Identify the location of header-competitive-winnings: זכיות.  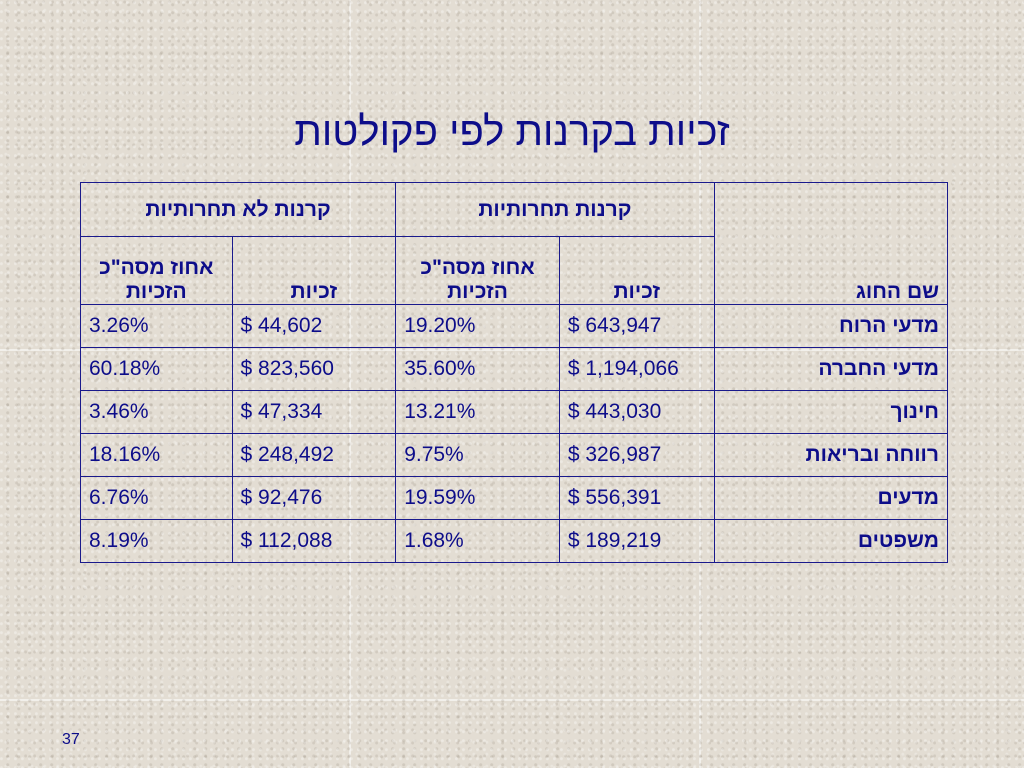
(636, 270).